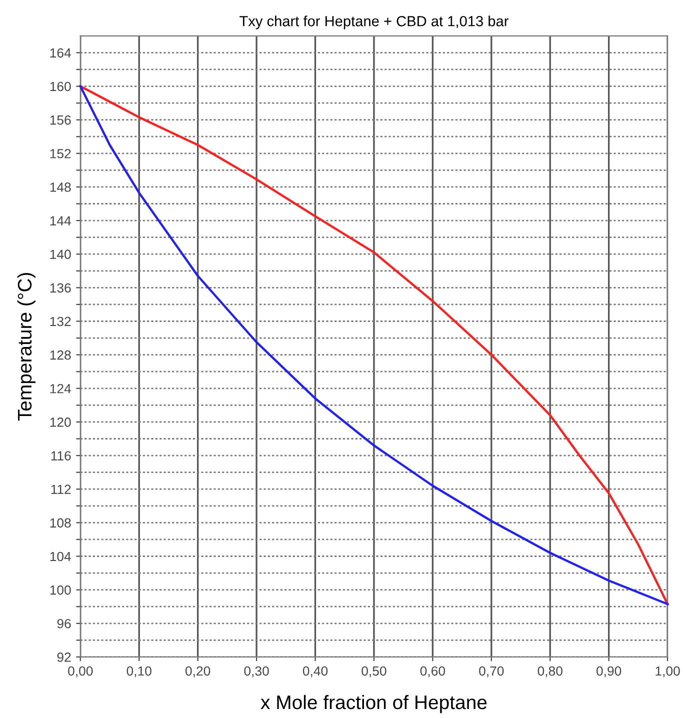  What do you see at coordinates (433, 672) in the screenshot?
I see `x-tick-label: 0,60` at bounding box center [433, 672].